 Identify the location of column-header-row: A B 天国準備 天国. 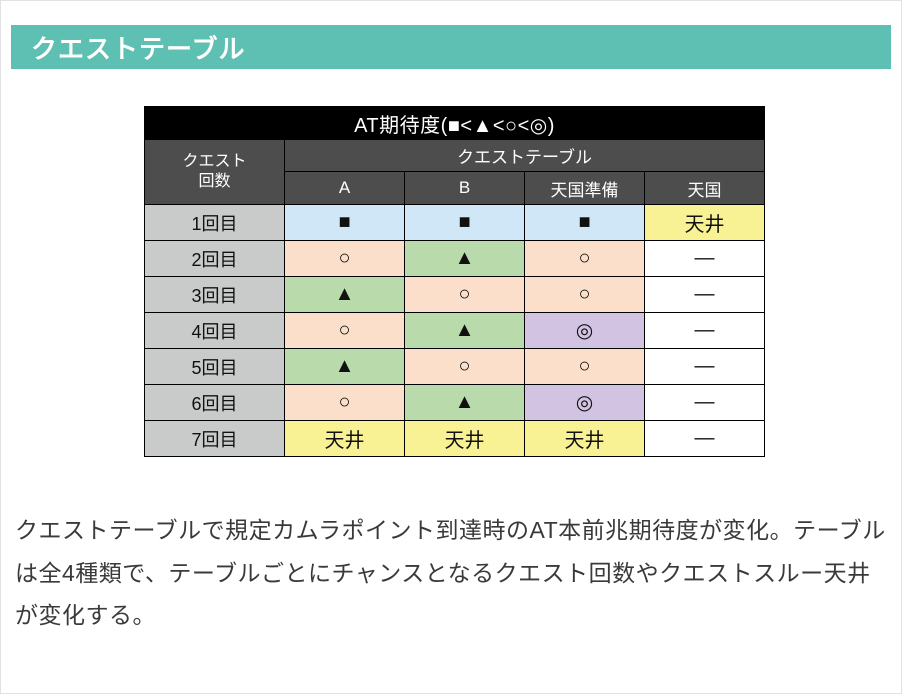
(455, 188).